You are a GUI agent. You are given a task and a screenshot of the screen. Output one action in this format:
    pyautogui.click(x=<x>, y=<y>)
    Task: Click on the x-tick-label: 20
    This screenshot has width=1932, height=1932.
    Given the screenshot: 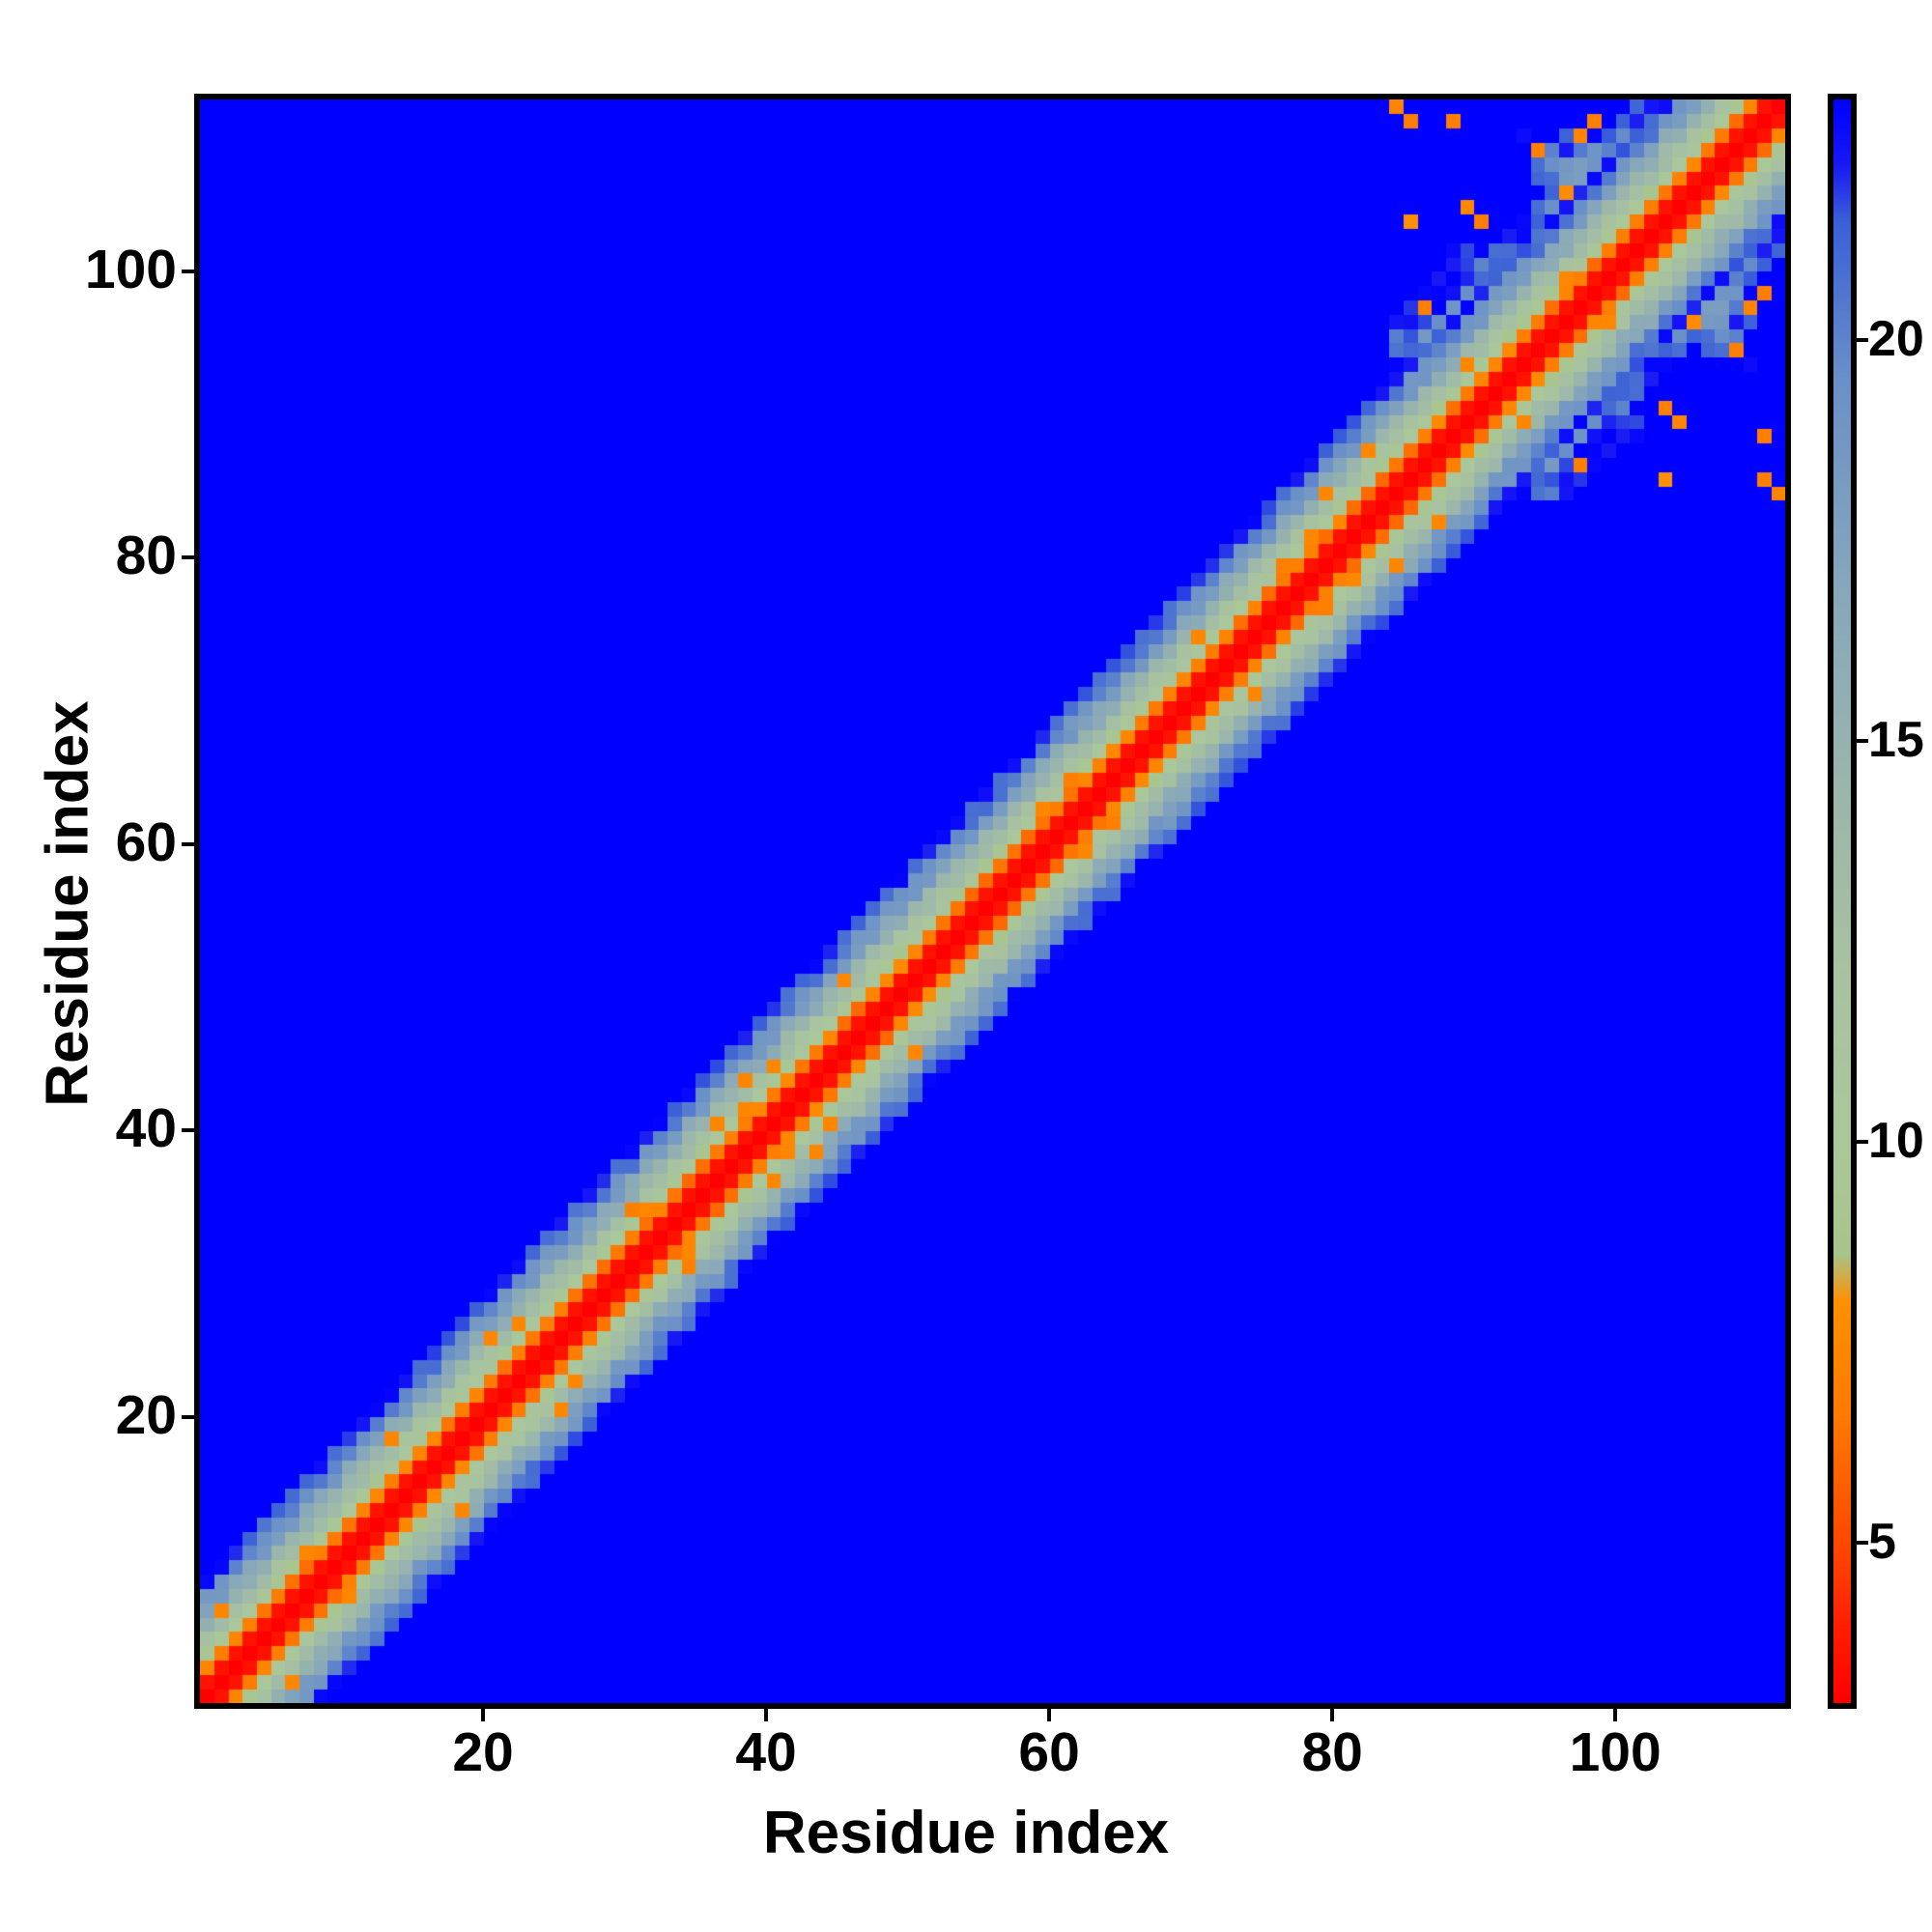 What is the action you would take?
    pyautogui.click(x=483, y=1752)
    